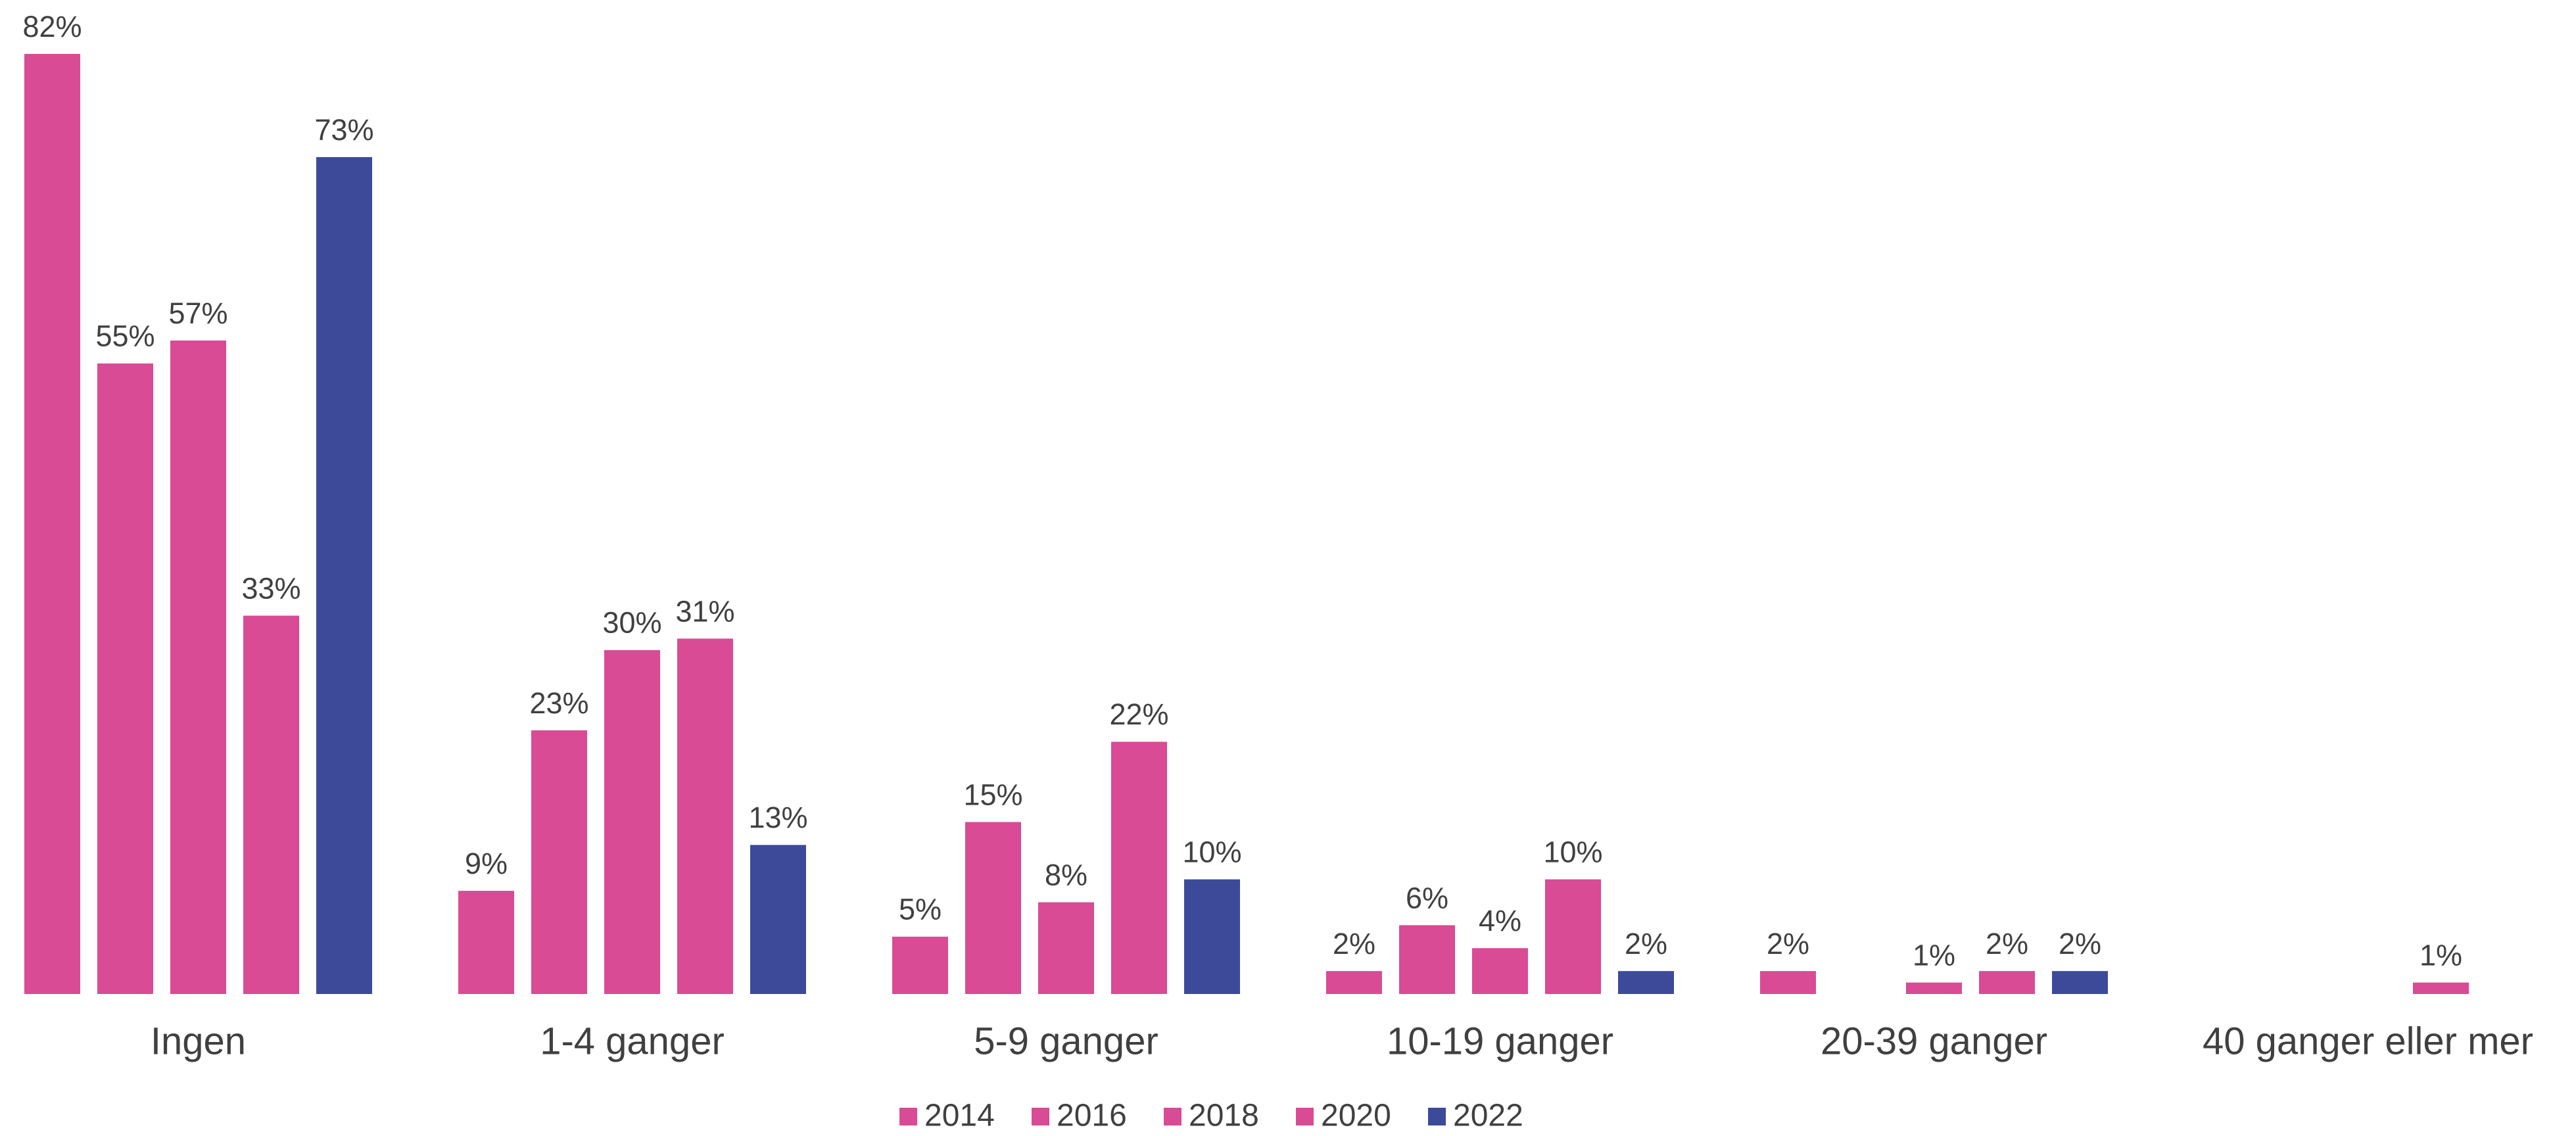 The image size is (2576, 1136). What do you see at coordinates (1934, 1041) in the screenshot?
I see `x-tick-label: 20-39 ganger` at bounding box center [1934, 1041].